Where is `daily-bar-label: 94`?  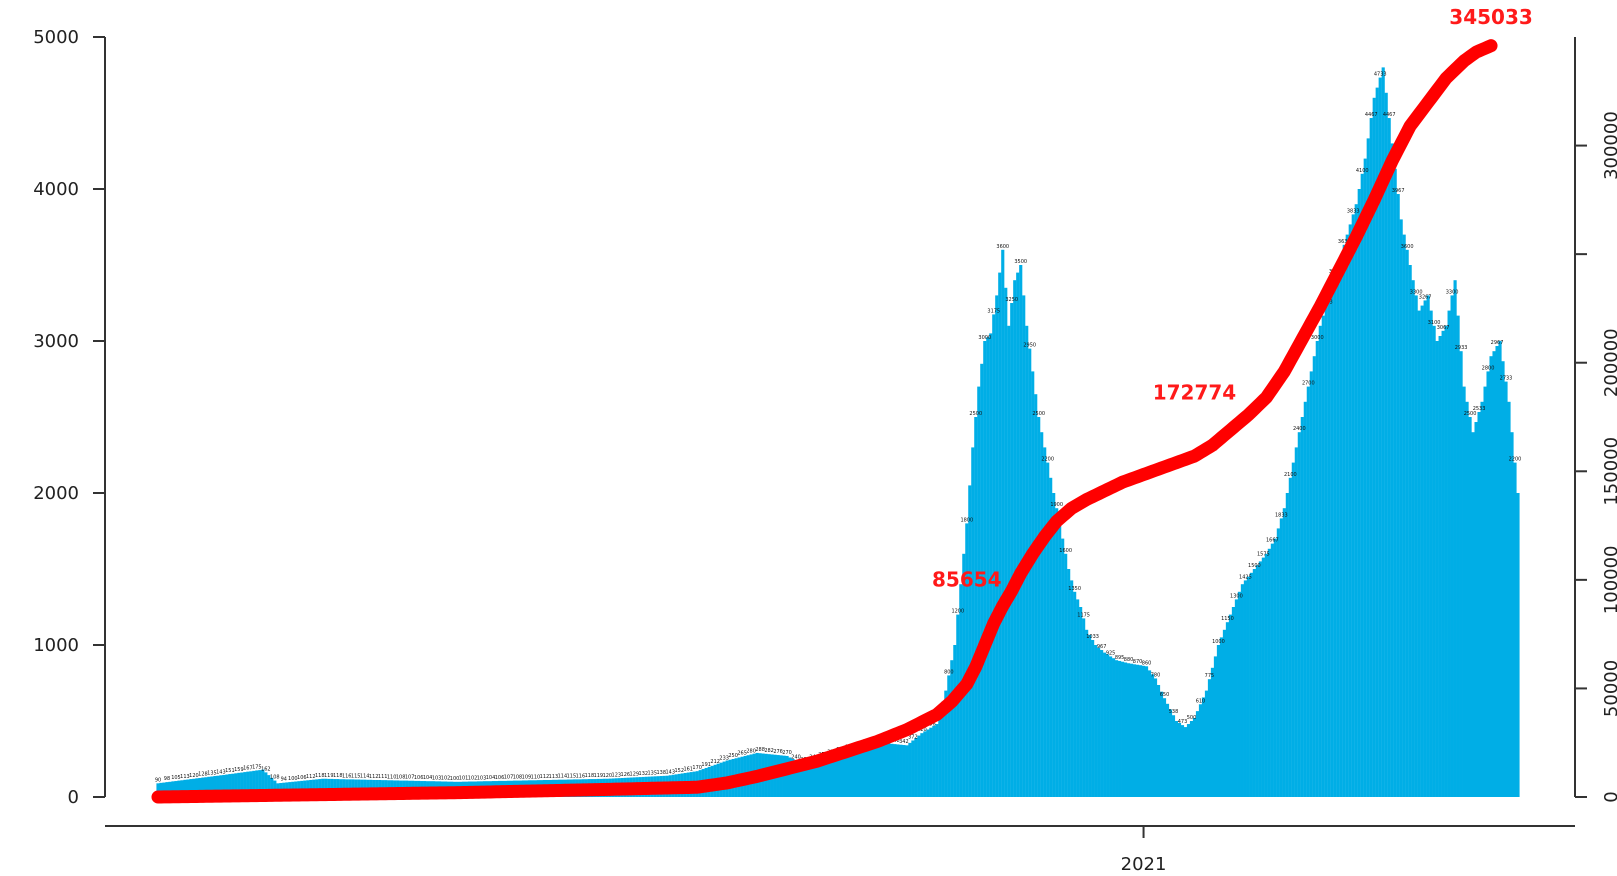 daily-bar-label: 94 is located at coordinates (284, 780).